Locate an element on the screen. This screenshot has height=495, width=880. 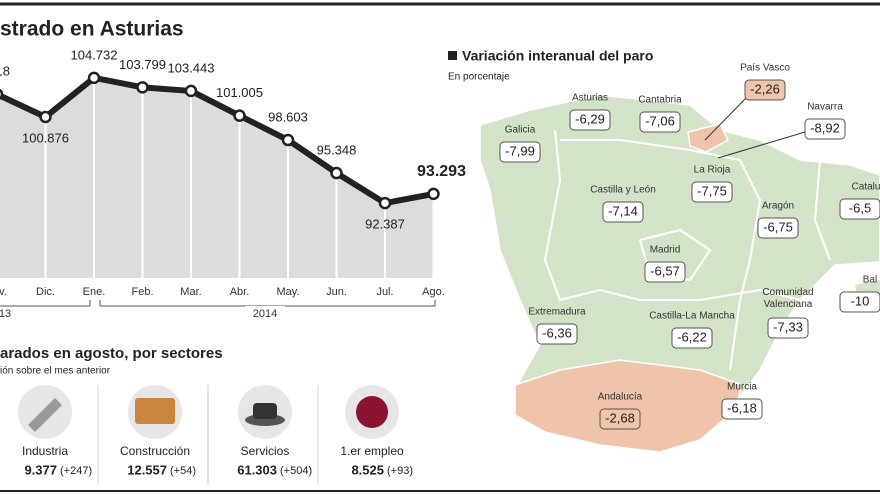
x-tick-label: v. is located at coordinates (3, 292).